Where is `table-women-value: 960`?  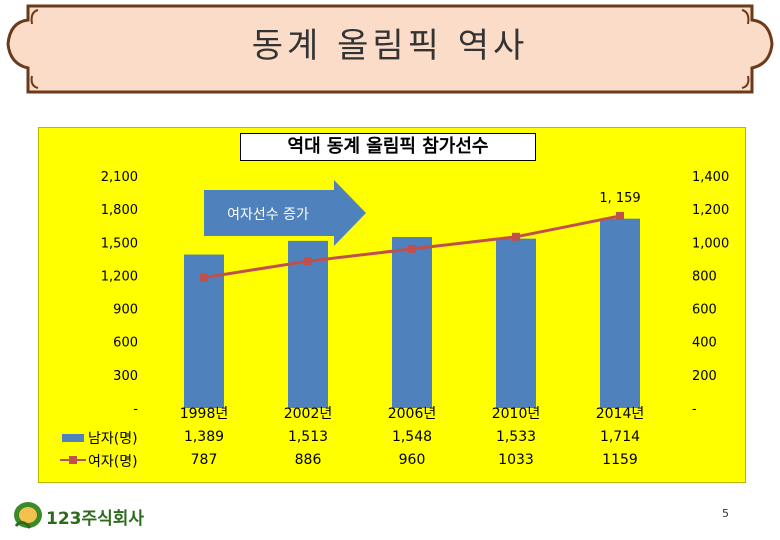
table-women-value: 960 is located at coordinates (412, 460).